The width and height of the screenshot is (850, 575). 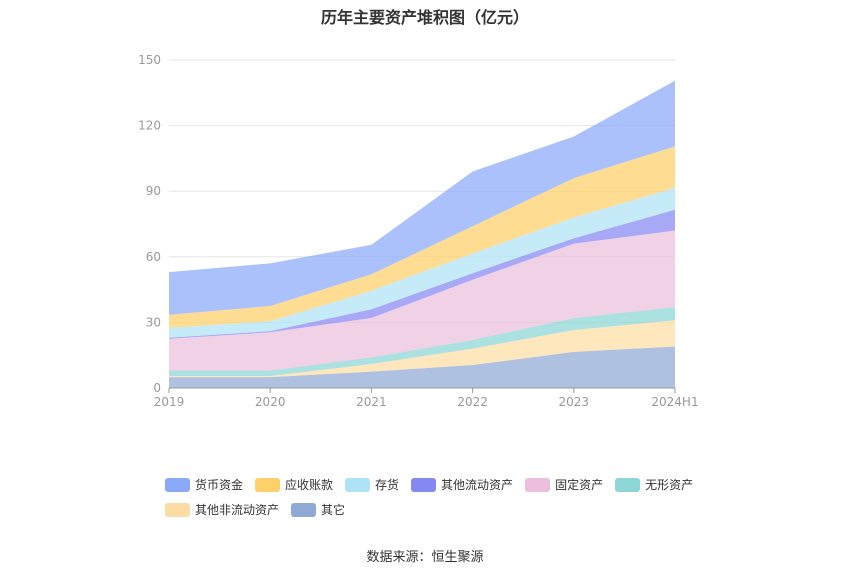 I want to click on x-tick-label: 2021, so click(x=371, y=402).